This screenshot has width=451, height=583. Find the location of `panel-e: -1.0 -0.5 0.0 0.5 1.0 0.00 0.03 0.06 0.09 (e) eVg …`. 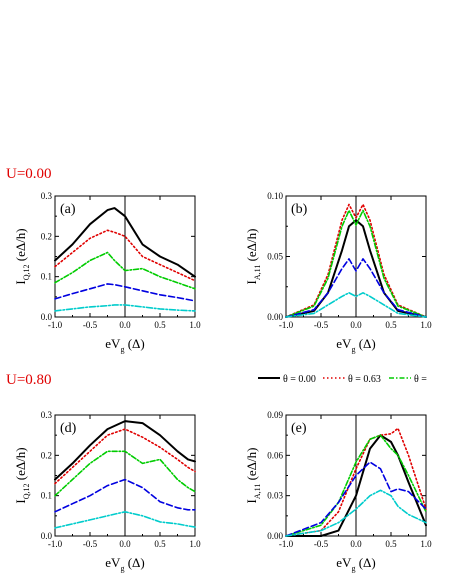

panel-e: -1.0 -0.5 0.0 0.5 1.0 0.00 0.03 0.06 0.09 (e) eVg … is located at coordinates (338, 491).